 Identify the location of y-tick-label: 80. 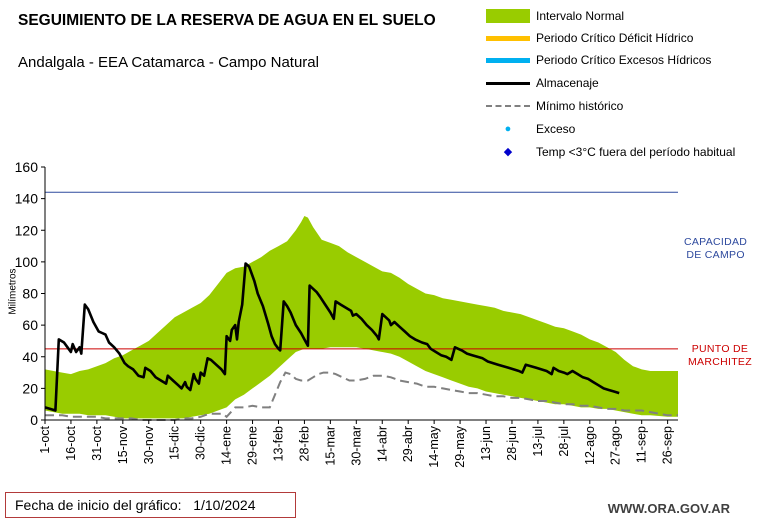
(30, 294).